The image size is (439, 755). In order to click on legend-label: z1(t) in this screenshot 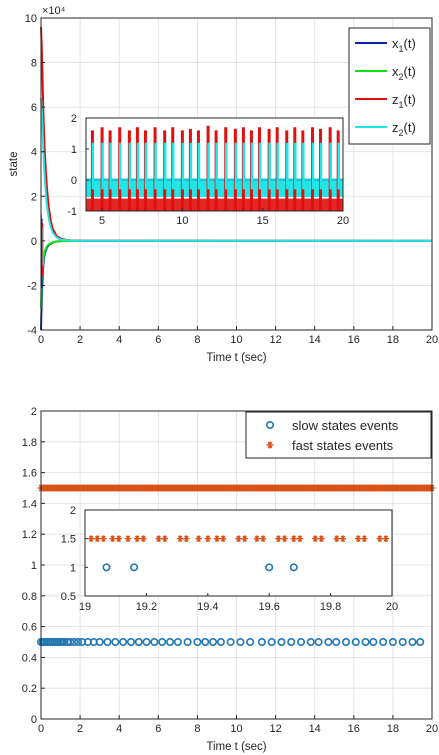, I will do `click(404, 101)`.